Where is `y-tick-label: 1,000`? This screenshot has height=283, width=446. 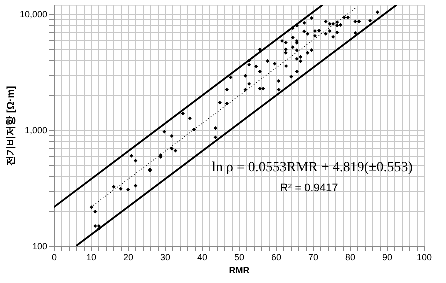
y-tick-label: 1,000 is located at coordinates (36, 131).